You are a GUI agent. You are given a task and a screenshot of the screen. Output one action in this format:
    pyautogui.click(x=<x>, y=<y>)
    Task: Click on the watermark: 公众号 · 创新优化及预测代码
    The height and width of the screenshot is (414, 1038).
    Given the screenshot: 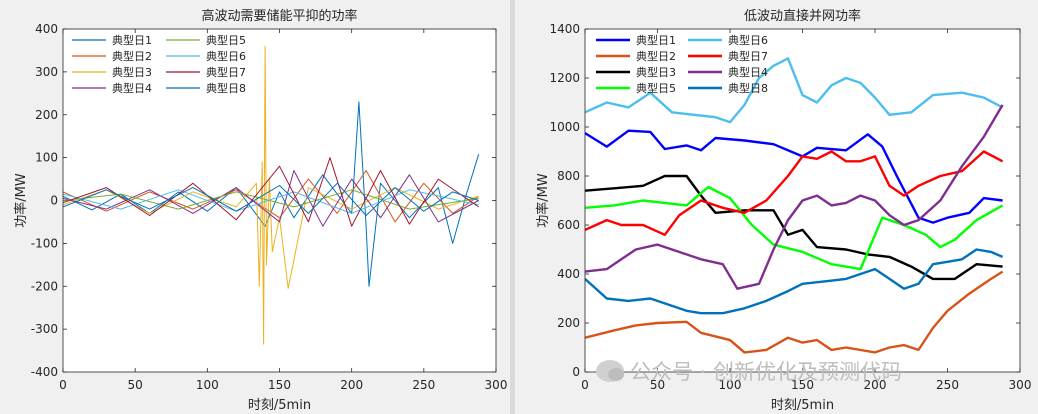 What is the action you would take?
    pyautogui.click(x=749, y=371)
    